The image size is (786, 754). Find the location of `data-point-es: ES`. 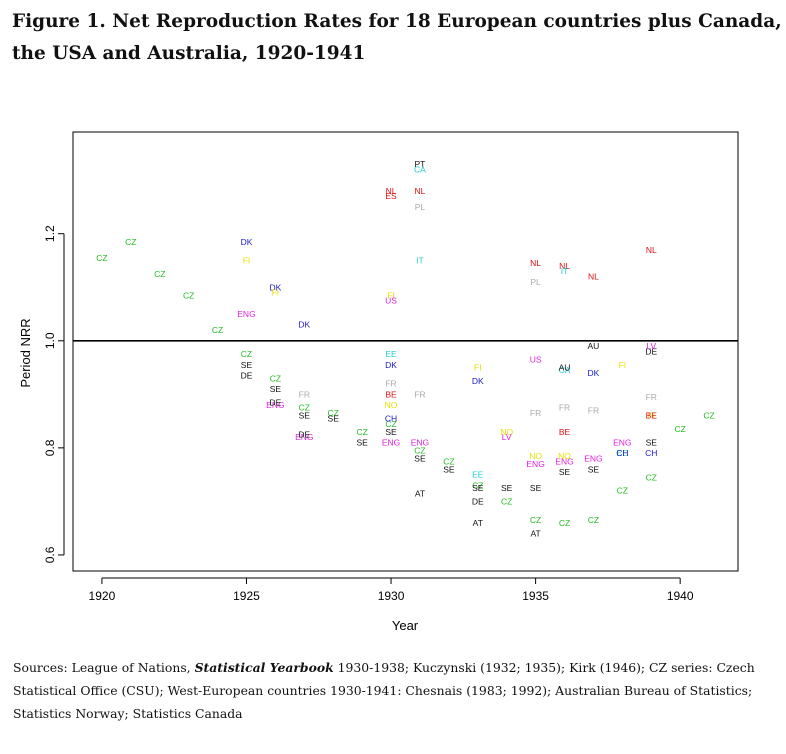

data-point-es: ES is located at coordinates (391, 196).